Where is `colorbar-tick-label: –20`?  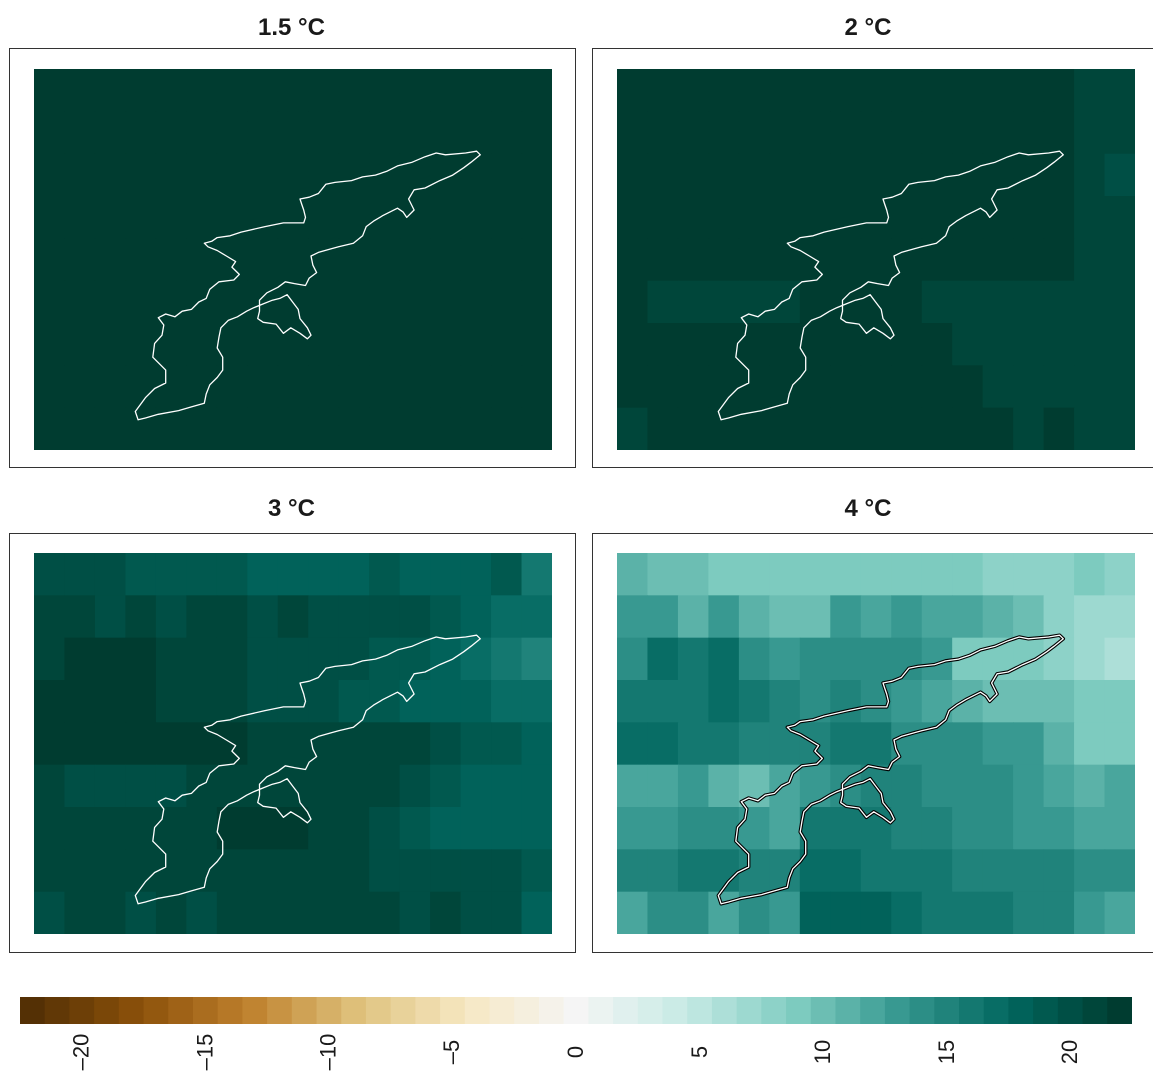 colorbar-tick-label: –20 is located at coordinates (81, 1052).